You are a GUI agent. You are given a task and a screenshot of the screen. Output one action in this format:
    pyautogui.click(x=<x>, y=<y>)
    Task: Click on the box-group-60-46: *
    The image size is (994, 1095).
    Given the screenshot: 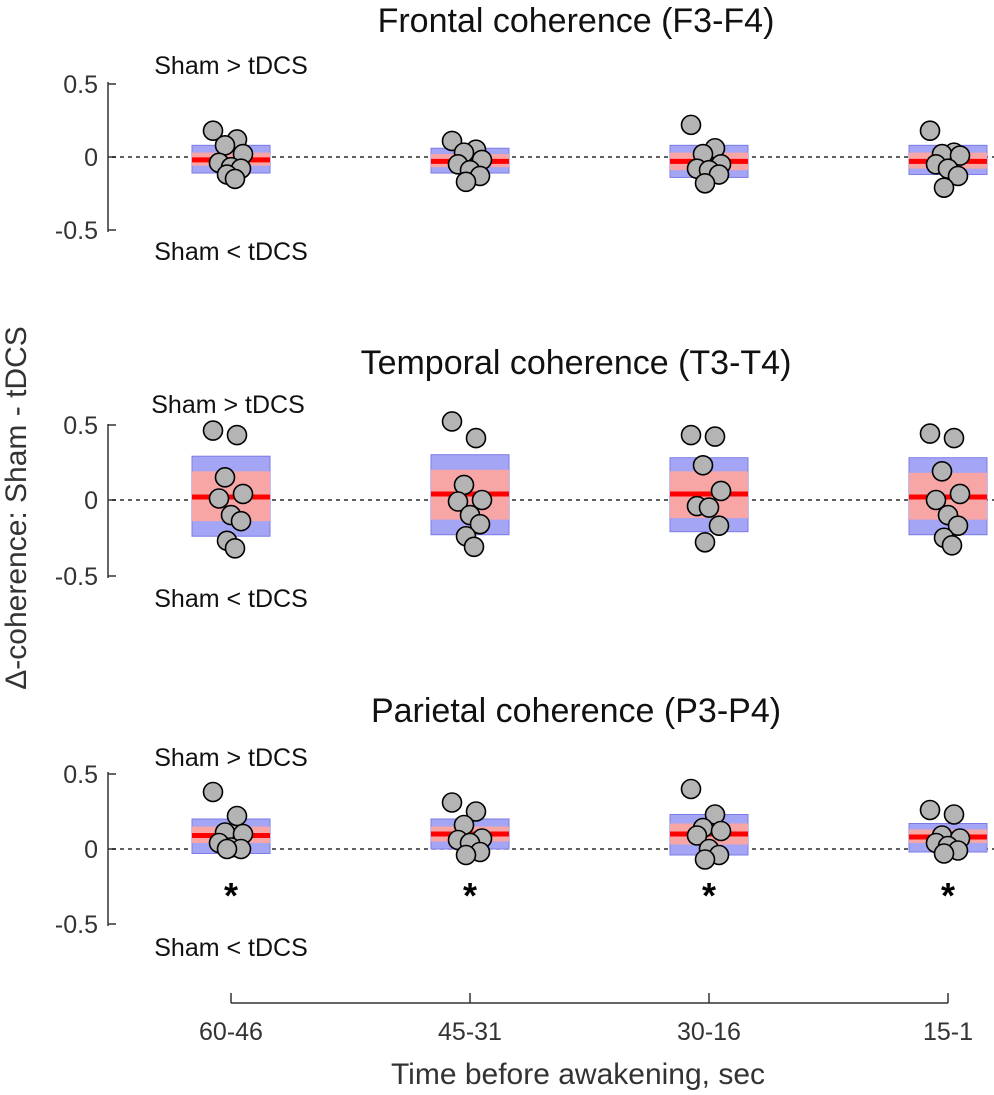 What is the action you would take?
    pyautogui.click(x=231, y=848)
    